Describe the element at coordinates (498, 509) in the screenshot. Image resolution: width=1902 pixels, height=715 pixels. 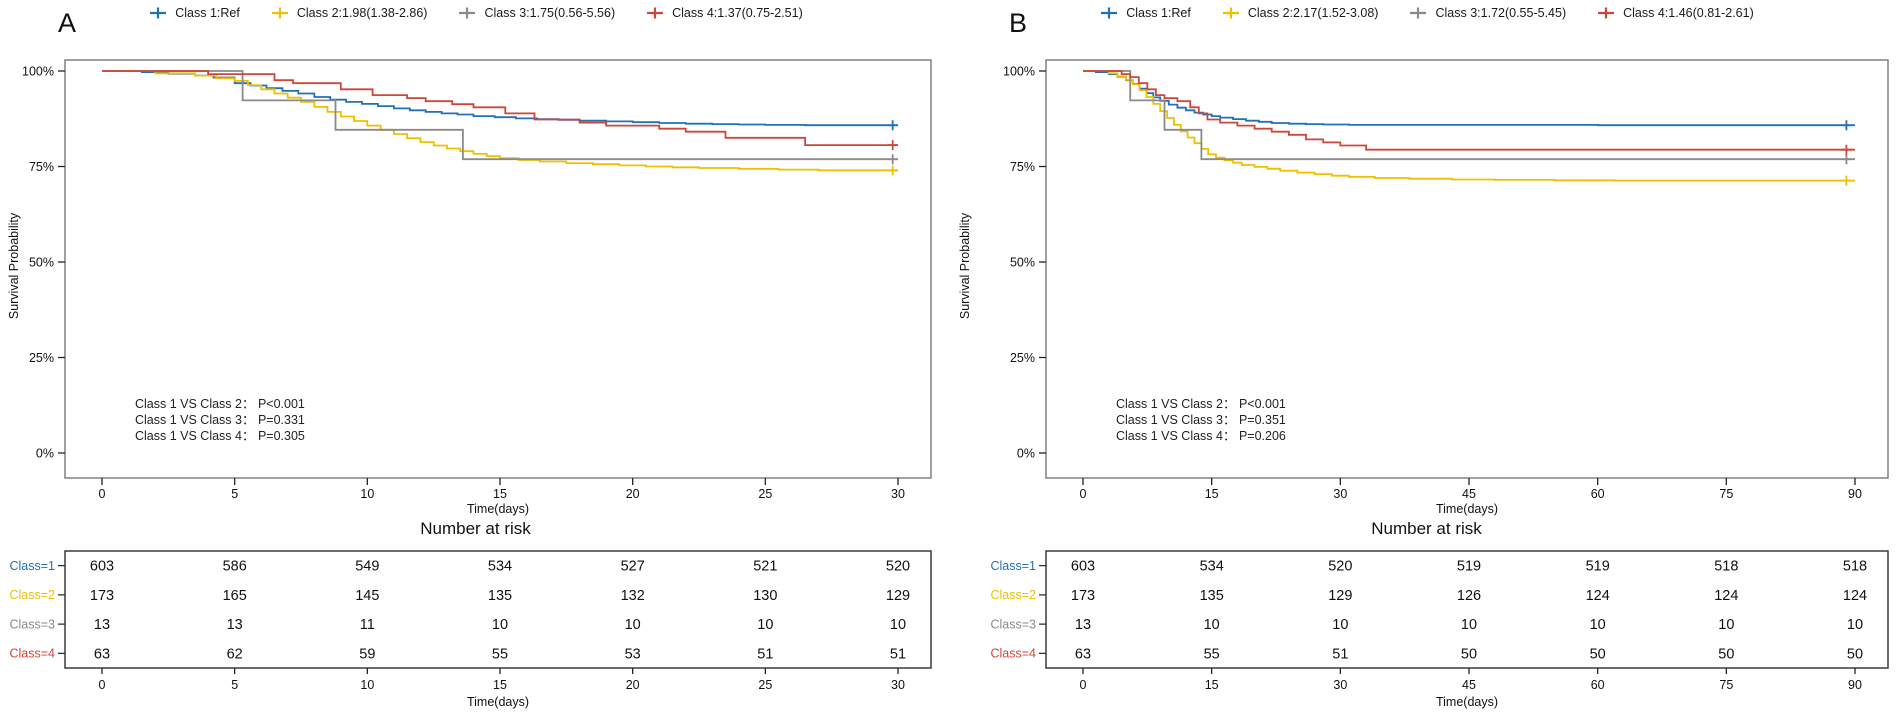
I see `x-axis-label: Time(days)` at that location.